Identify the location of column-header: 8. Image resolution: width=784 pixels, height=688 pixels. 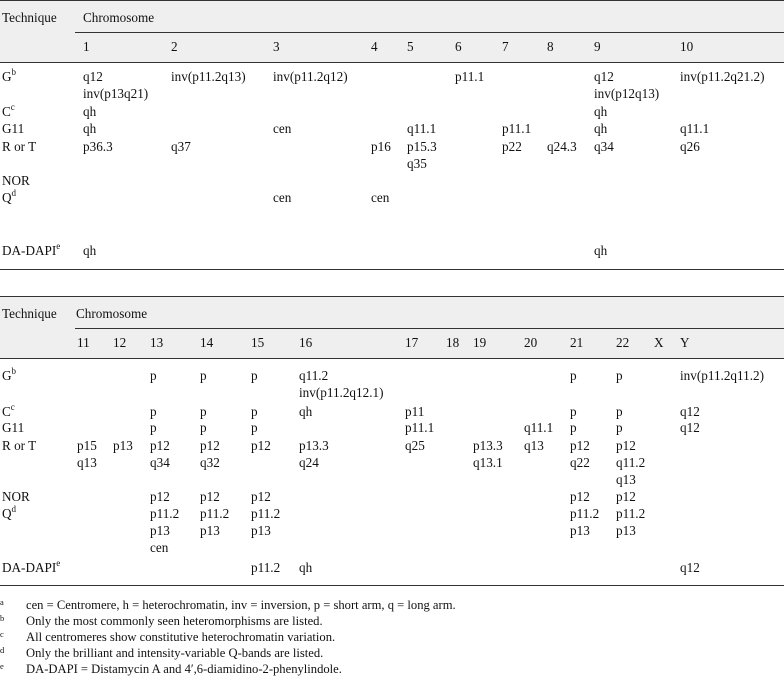
(550, 46).